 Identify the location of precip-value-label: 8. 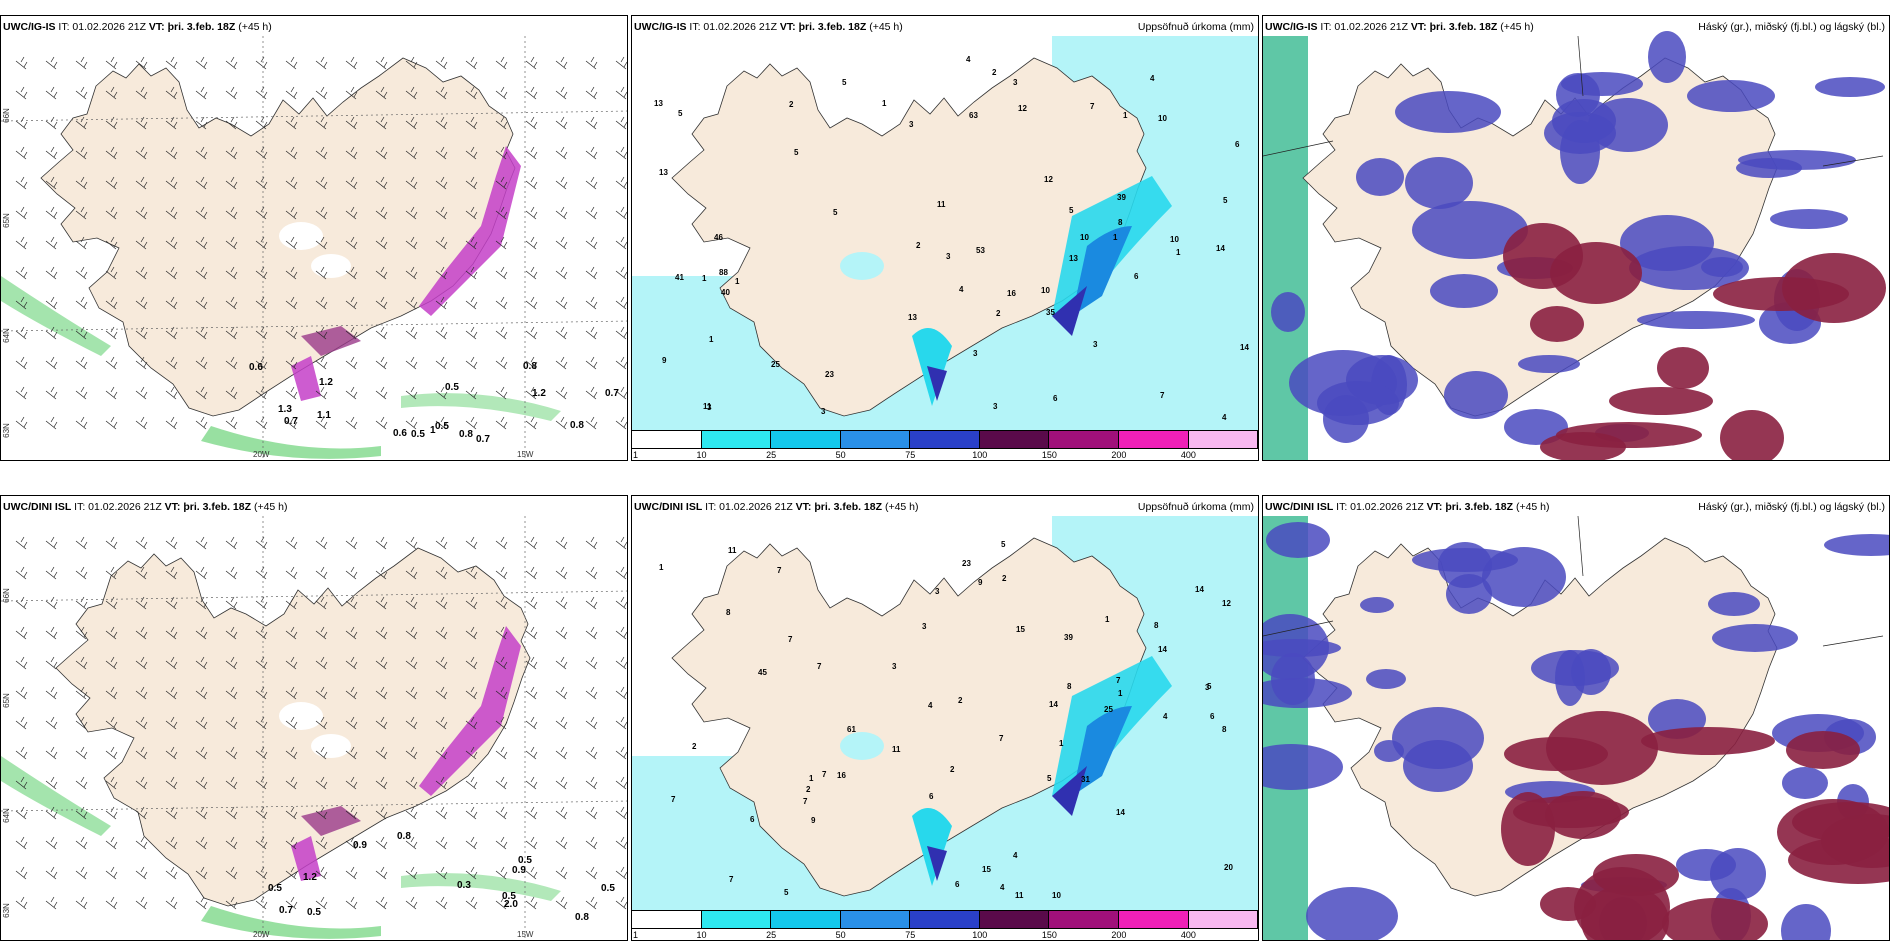
(1224, 729).